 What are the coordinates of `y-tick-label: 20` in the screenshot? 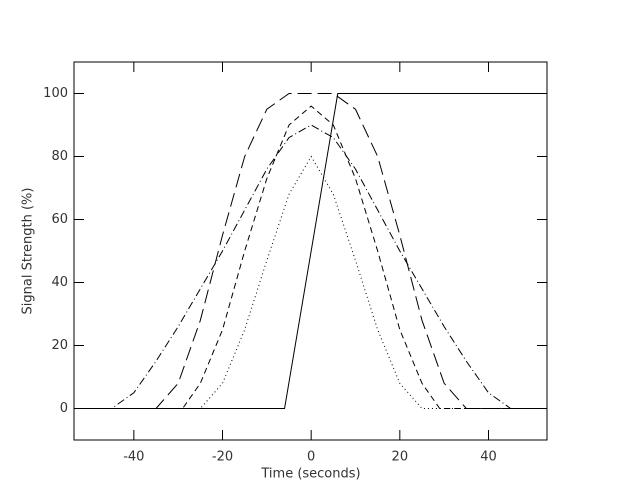 It's located at (59, 345).